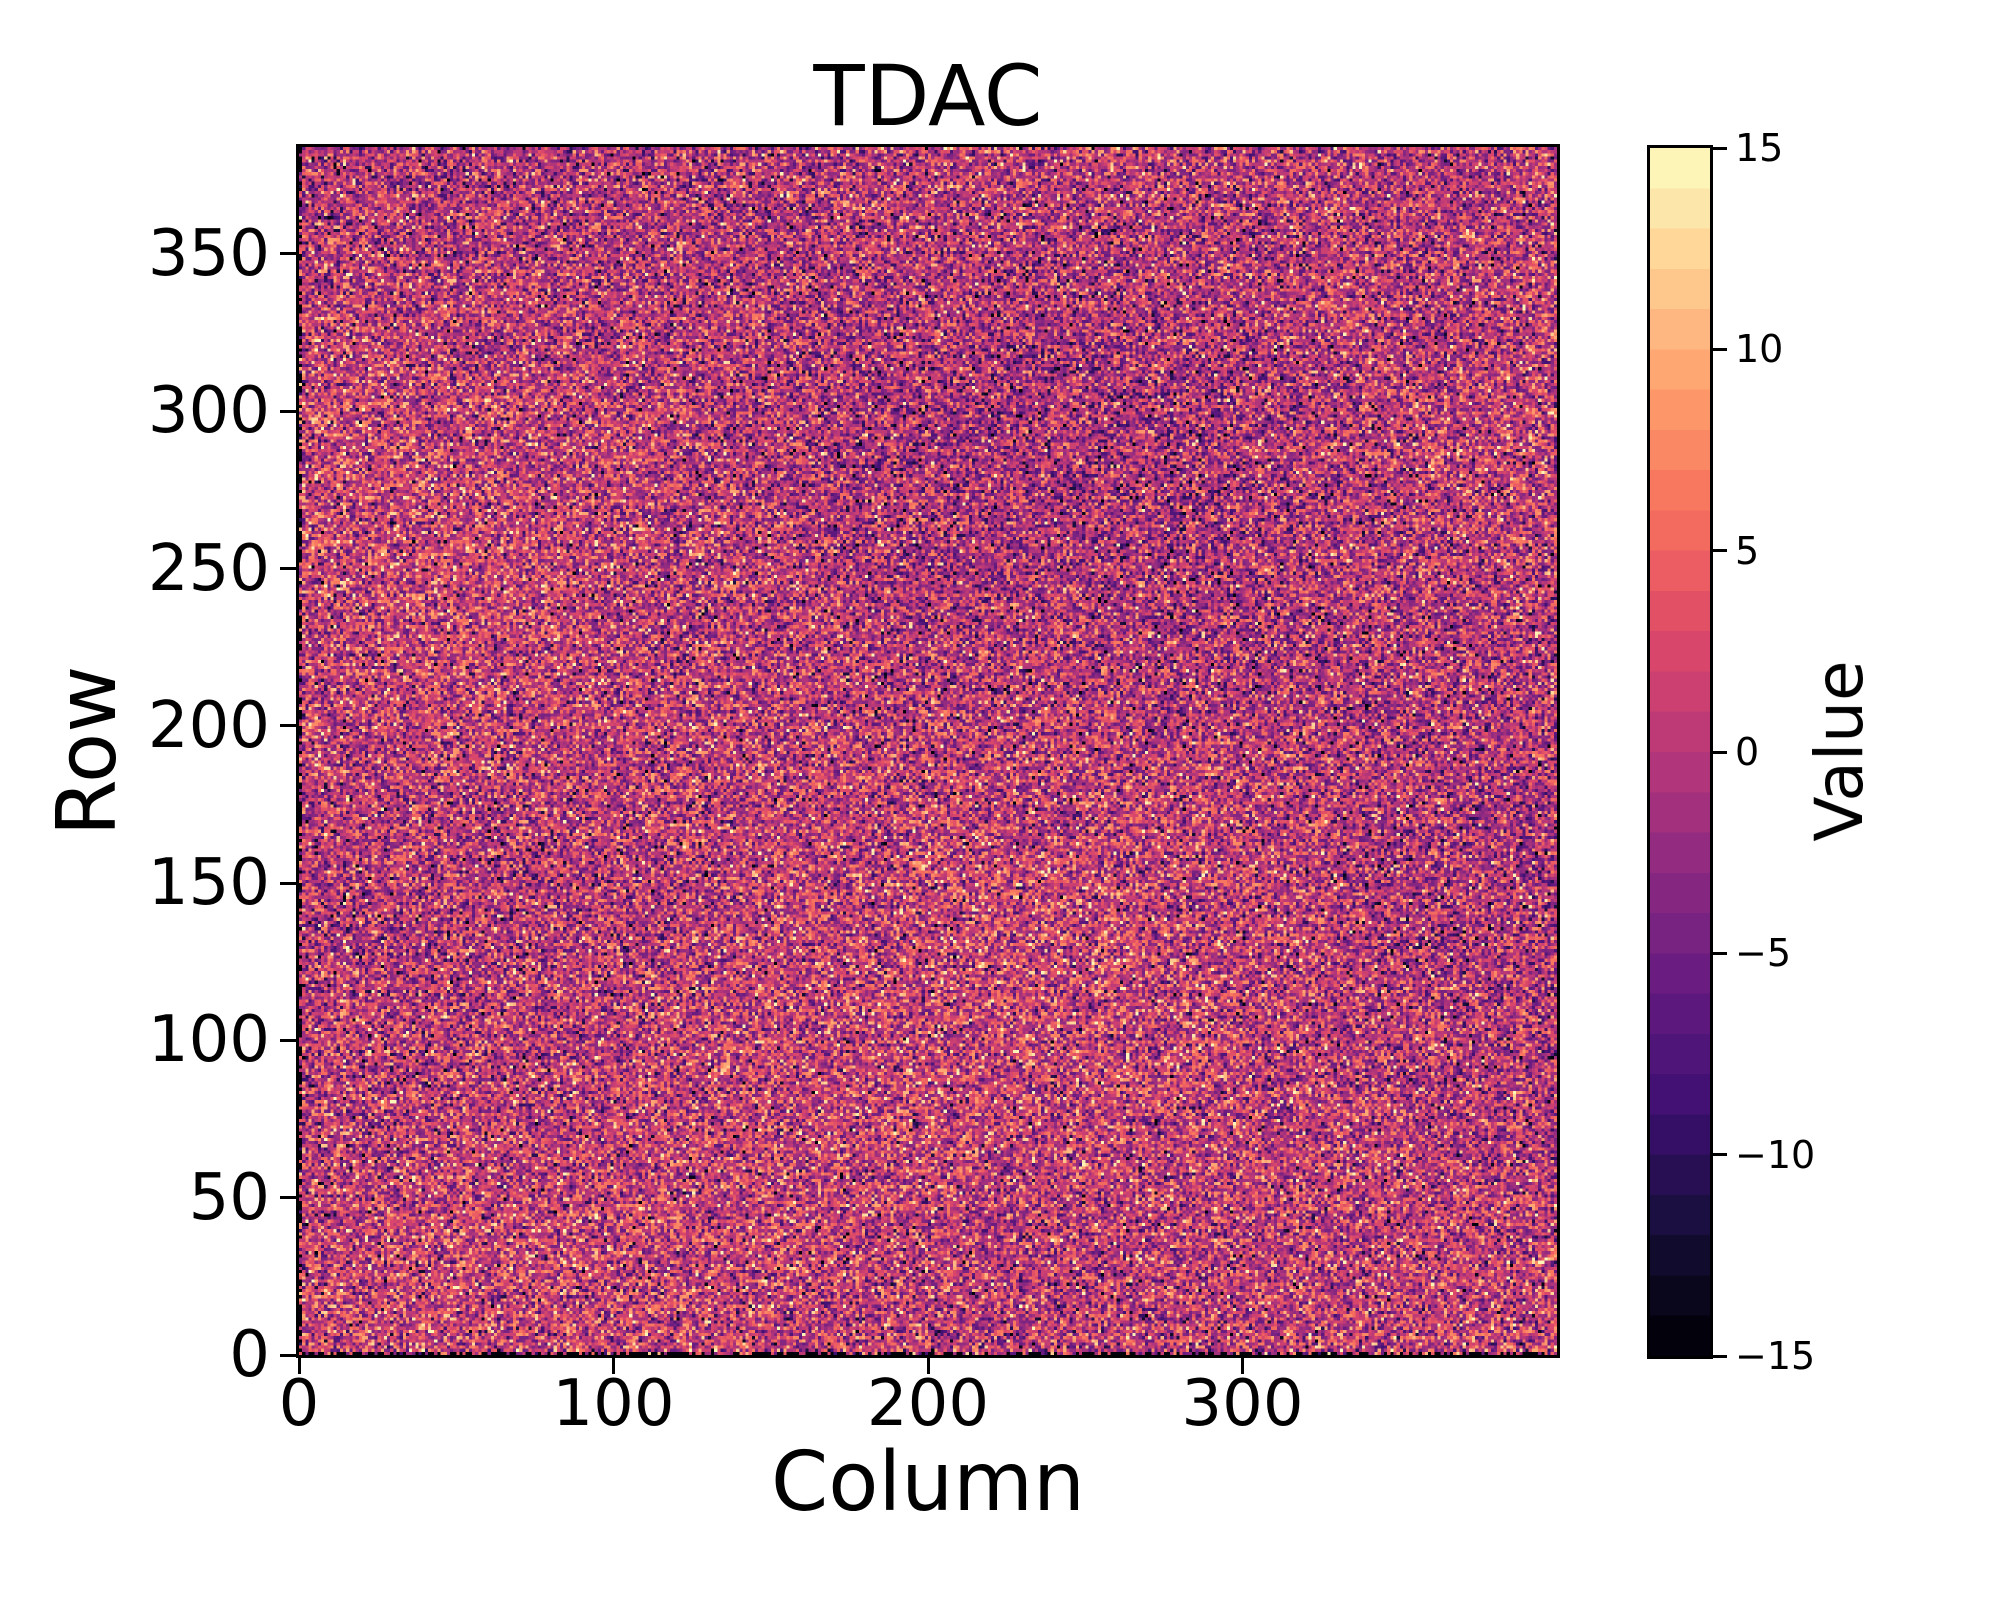 Image resolution: width=2000 pixels, height=1600 pixels. Describe the element at coordinates (299, 1404) in the screenshot. I see `x-tick-label: 0` at that location.